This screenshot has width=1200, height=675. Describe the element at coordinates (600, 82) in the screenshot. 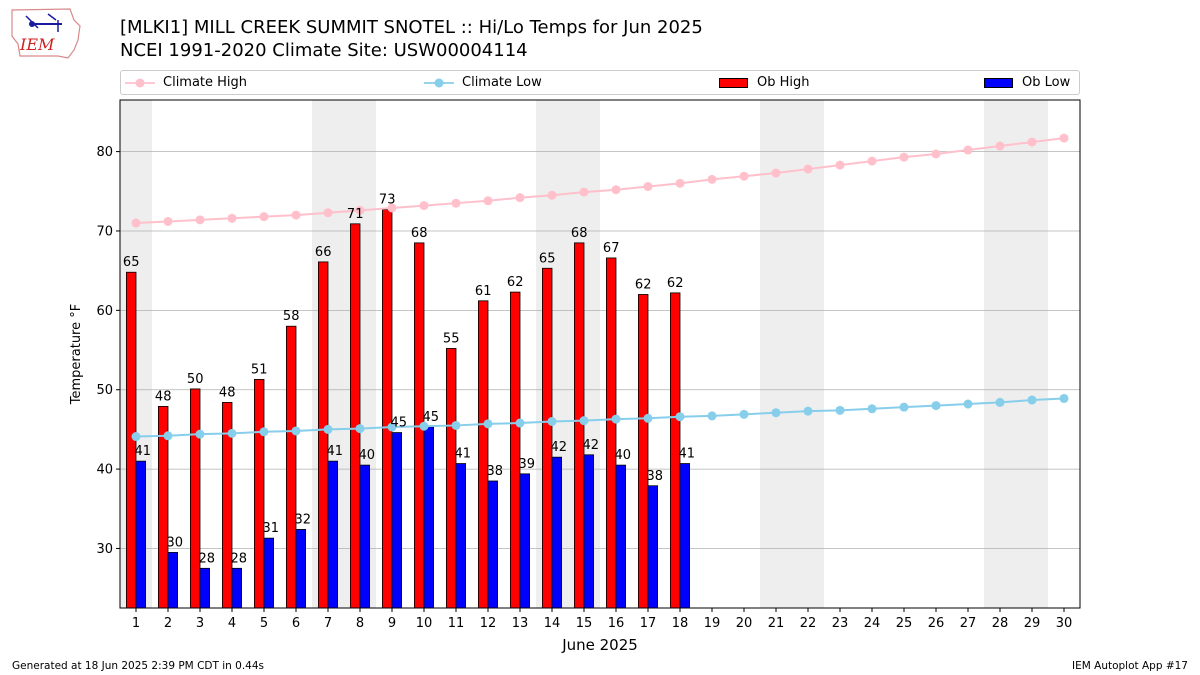

I see `legend: Climate High Climate Low Ob High Ob Low` at that location.